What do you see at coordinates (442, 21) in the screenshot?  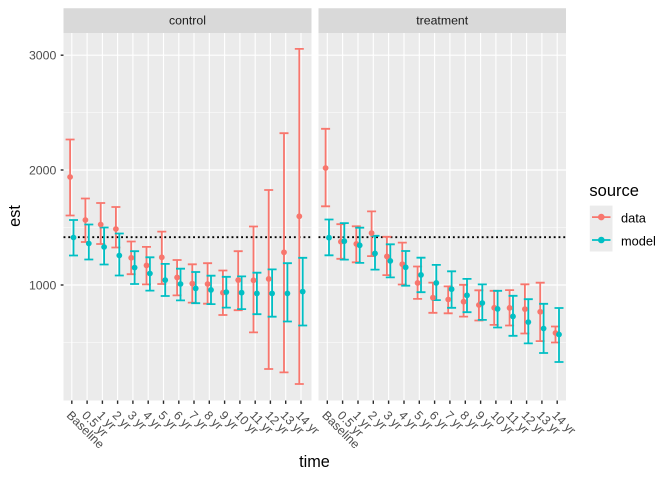 I see `svg-text: treatment` at bounding box center [442, 21].